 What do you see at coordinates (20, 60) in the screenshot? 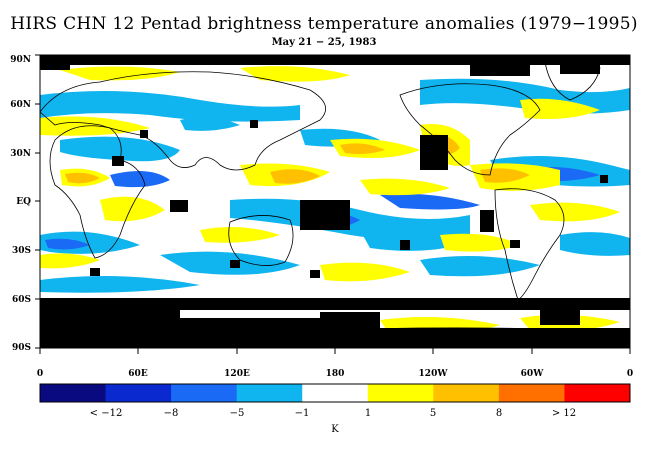
I see `lat-label-90n: 90N` at bounding box center [20, 60].